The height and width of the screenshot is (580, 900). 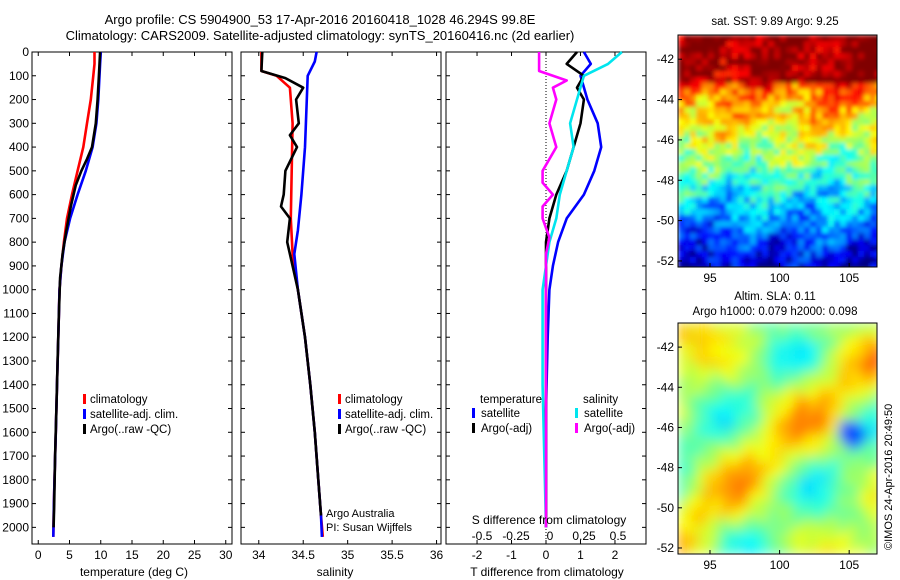 I want to click on x-tick-label: 36, so click(x=437, y=555).